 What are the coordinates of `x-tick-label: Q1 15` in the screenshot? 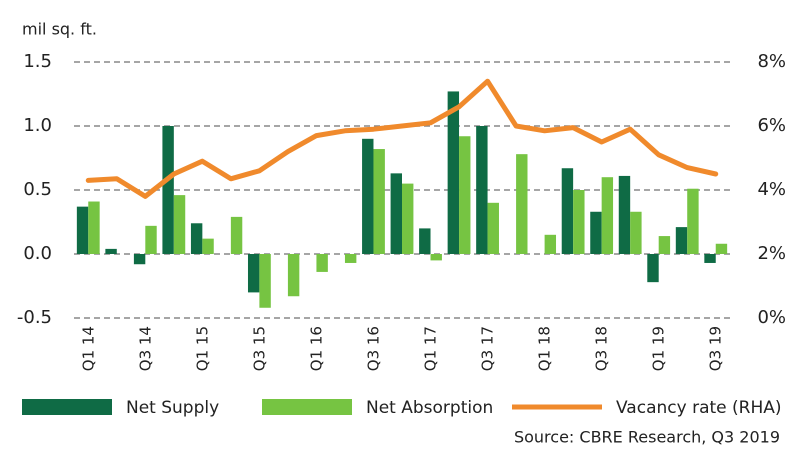 It's located at (202, 348).